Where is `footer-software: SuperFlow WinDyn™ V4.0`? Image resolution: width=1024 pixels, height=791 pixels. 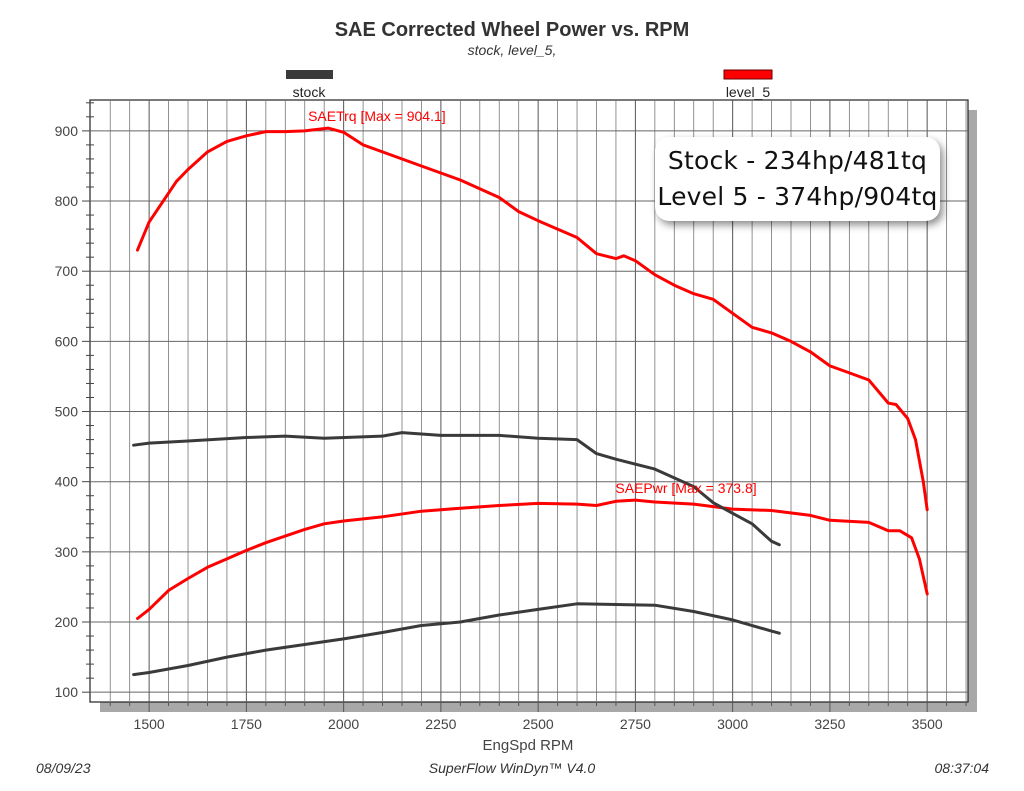
footer-software: SuperFlow WinDyn™ V4.0 is located at coordinates (512, 768).